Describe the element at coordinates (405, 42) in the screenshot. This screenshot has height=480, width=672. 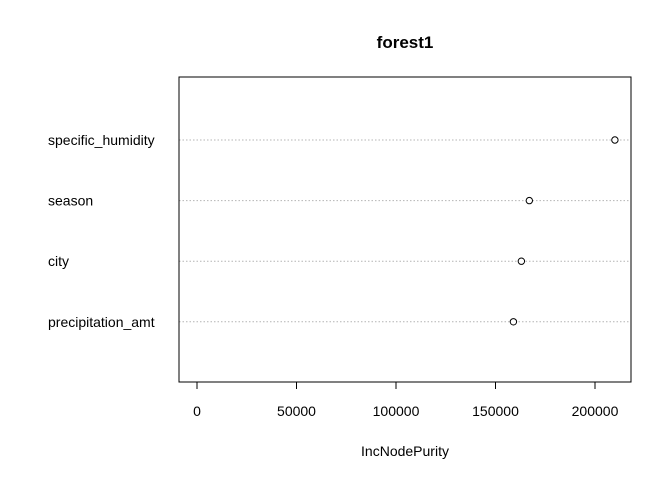
I see `chart-title: forest1` at that location.